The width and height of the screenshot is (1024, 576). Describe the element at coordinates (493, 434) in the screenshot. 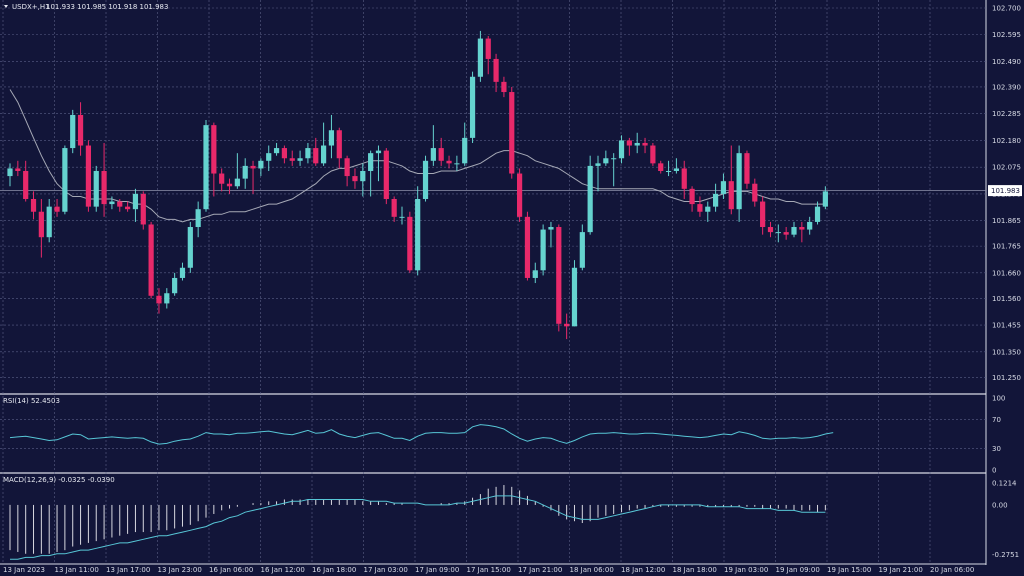

I see `rsi-pane` at that location.